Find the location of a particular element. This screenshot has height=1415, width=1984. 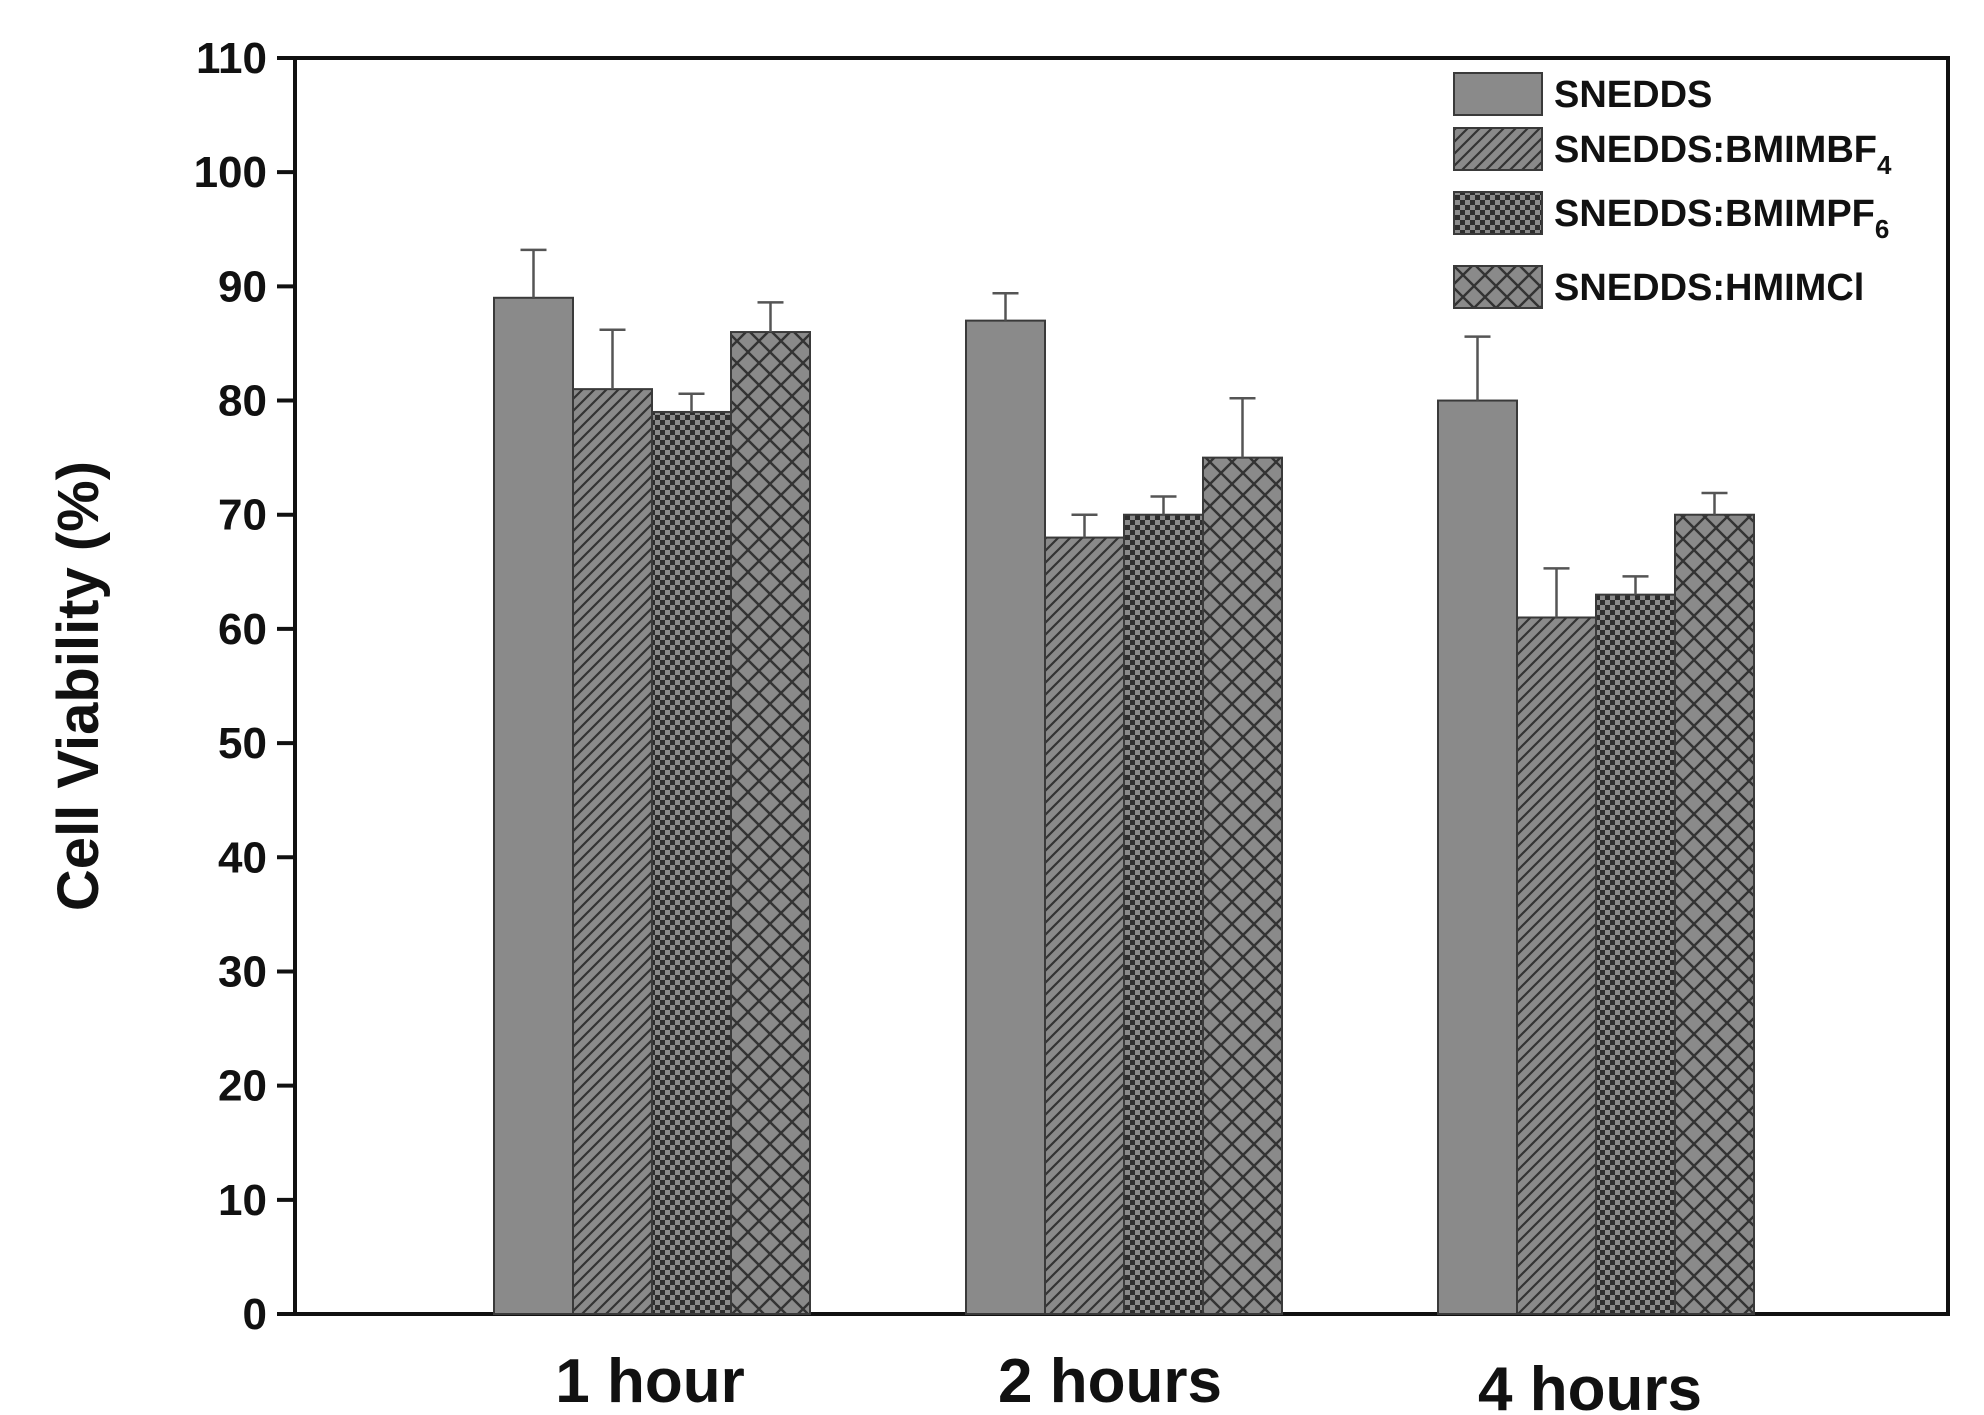

y-tick-label: 80 is located at coordinates (242, 401).